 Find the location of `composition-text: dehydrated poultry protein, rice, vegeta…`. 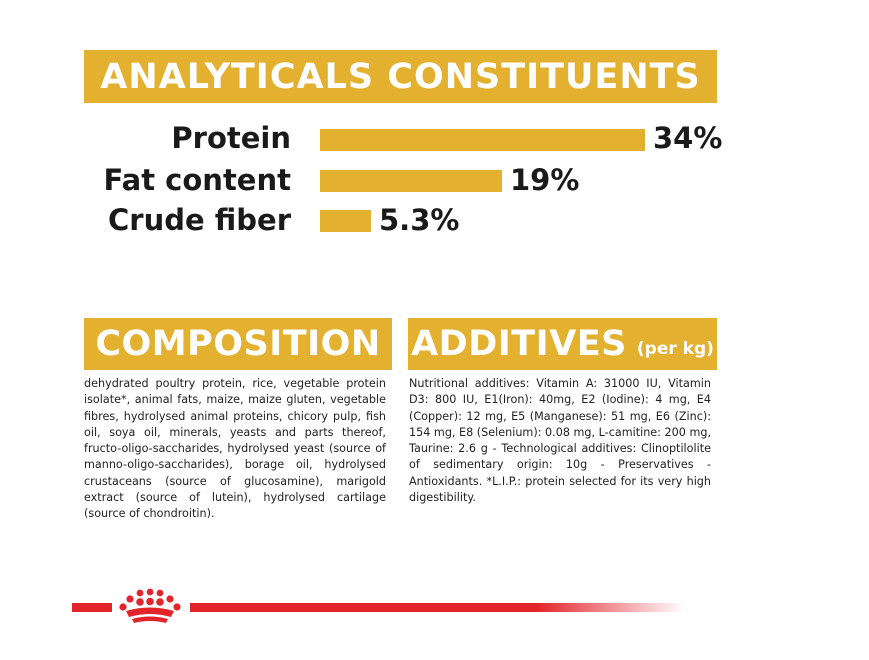

composition-text: dehydrated poultry protein, rice, vegeta… is located at coordinates (235, 449).